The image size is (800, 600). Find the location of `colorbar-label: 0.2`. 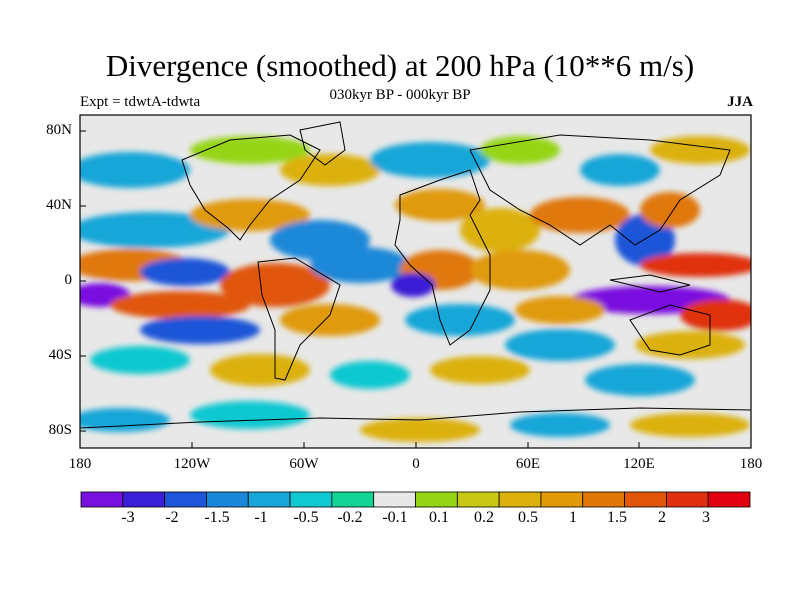

colorbar-label: 0.2 is located at coordinates (484, 517).